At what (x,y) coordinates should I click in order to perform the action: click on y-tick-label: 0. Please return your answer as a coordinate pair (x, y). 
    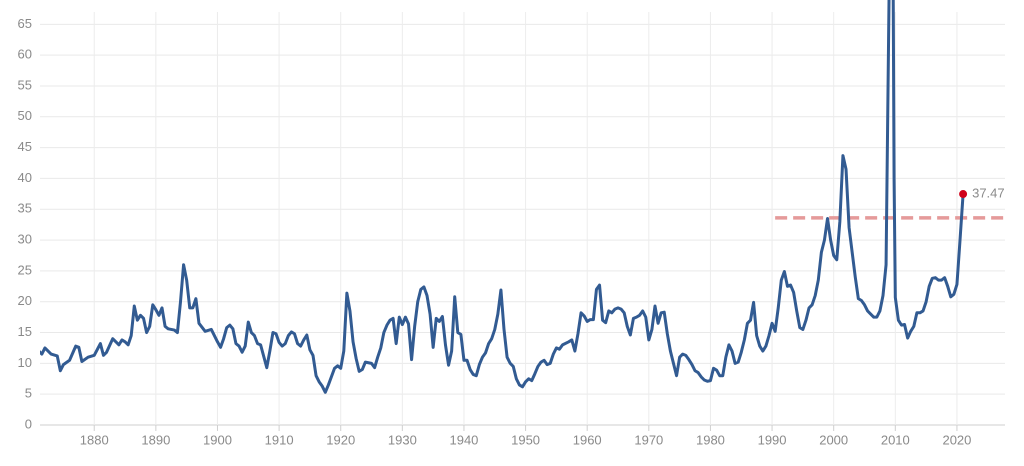
    Looking at the image, I should click on (28, 423).